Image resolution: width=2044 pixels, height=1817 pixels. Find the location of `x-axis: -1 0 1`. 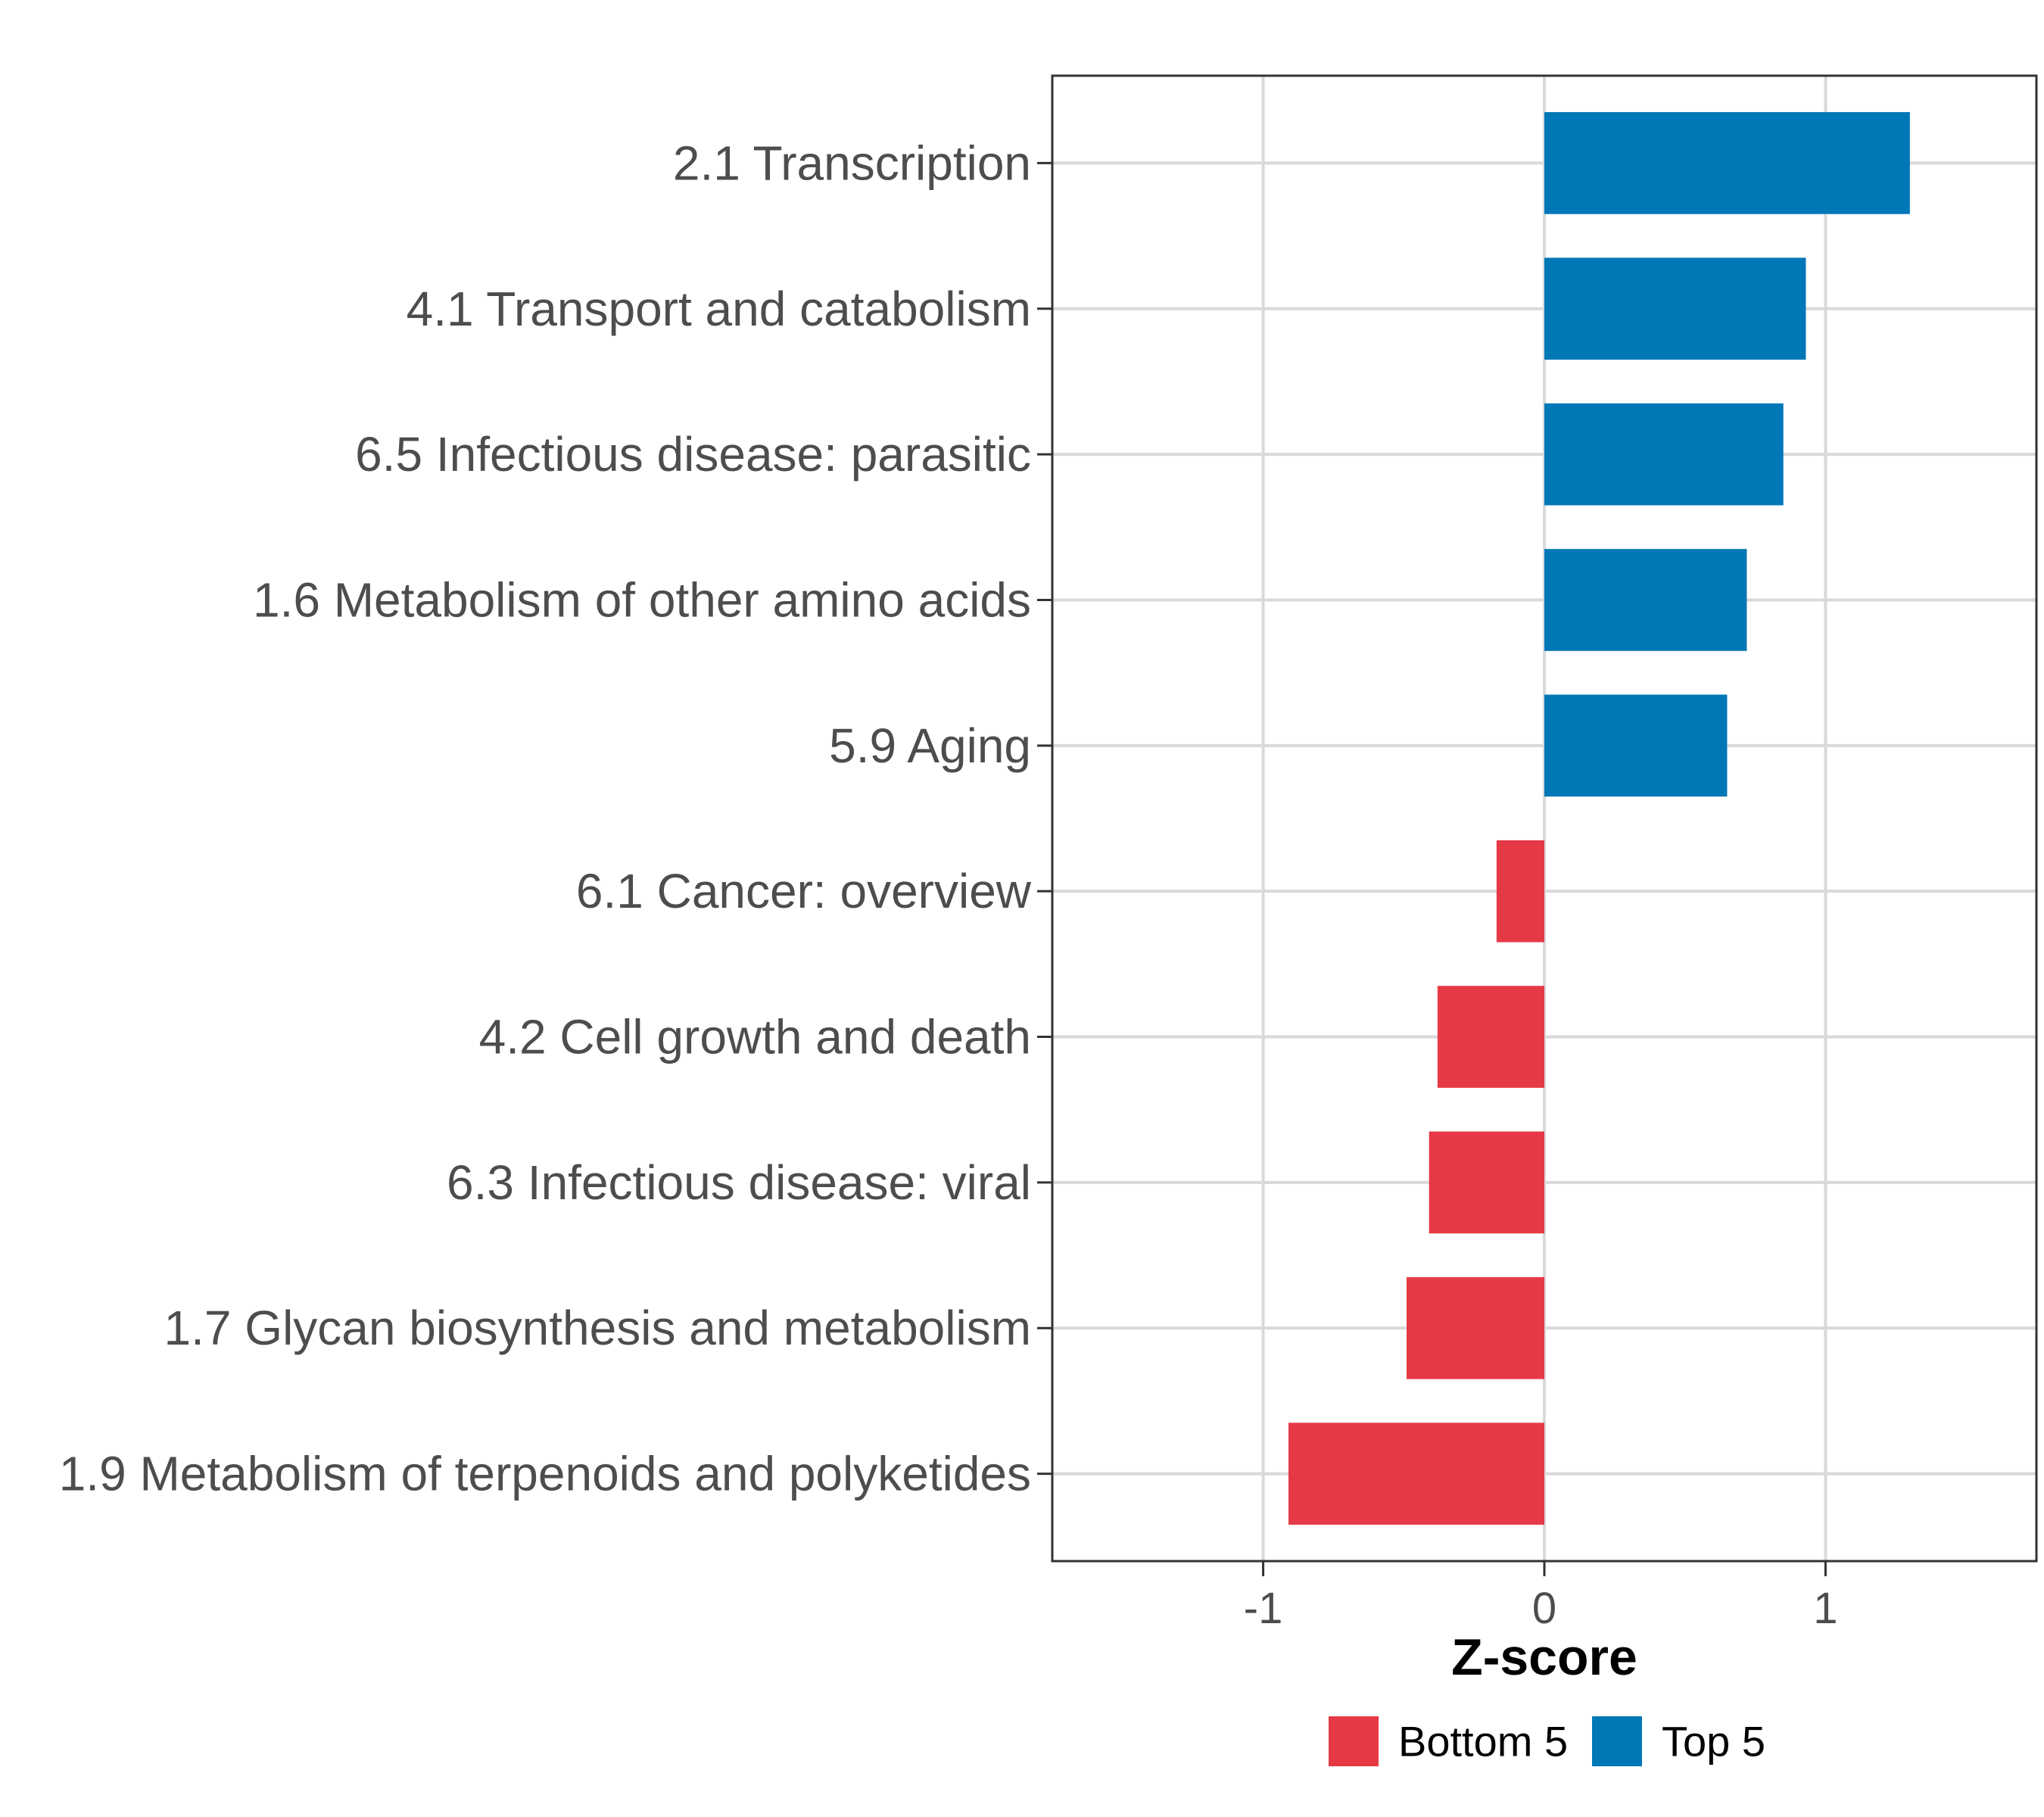

x-axis: -1 0 1 is located at coordinates (1541, 1597).